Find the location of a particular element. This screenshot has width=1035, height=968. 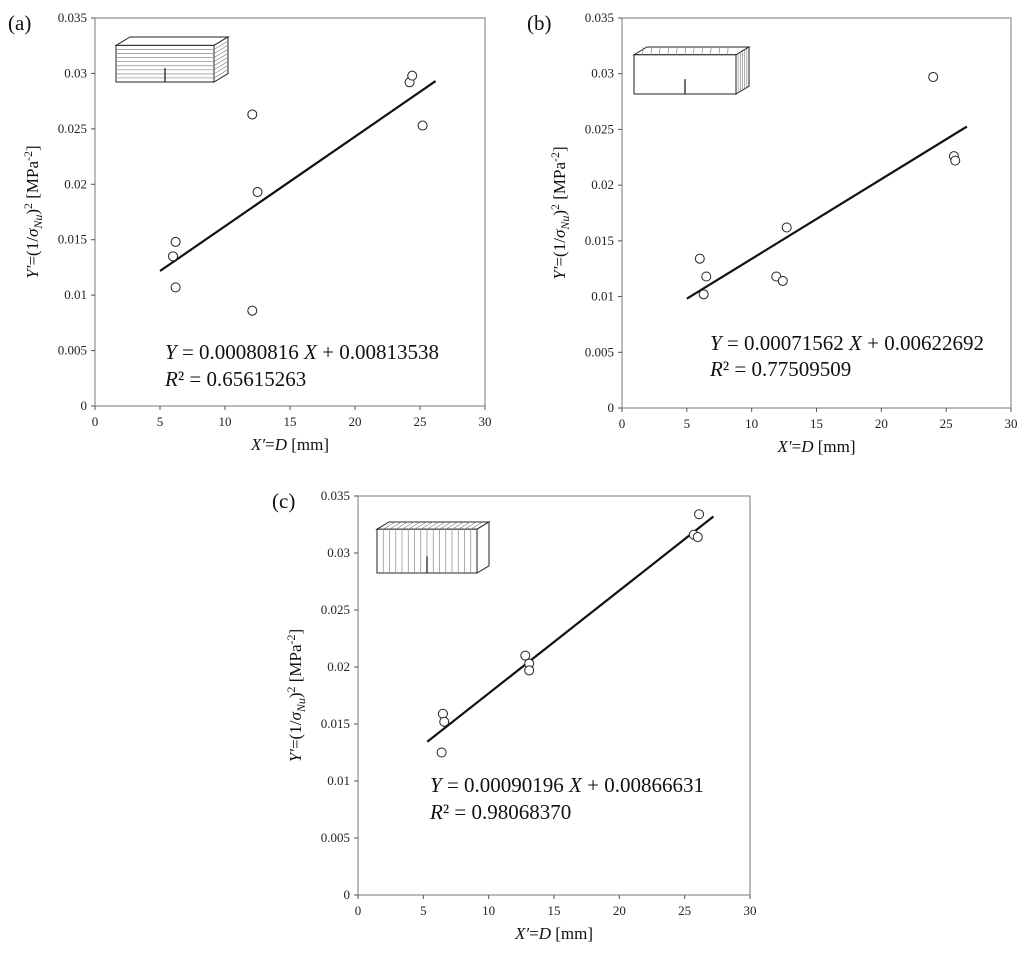

specimen-top-face is located at coordinates (172, 41).